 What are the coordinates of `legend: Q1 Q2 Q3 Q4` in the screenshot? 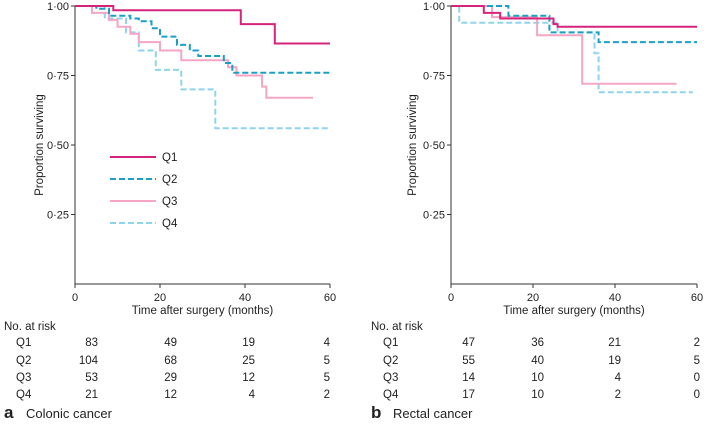 It's located at (144, 191).